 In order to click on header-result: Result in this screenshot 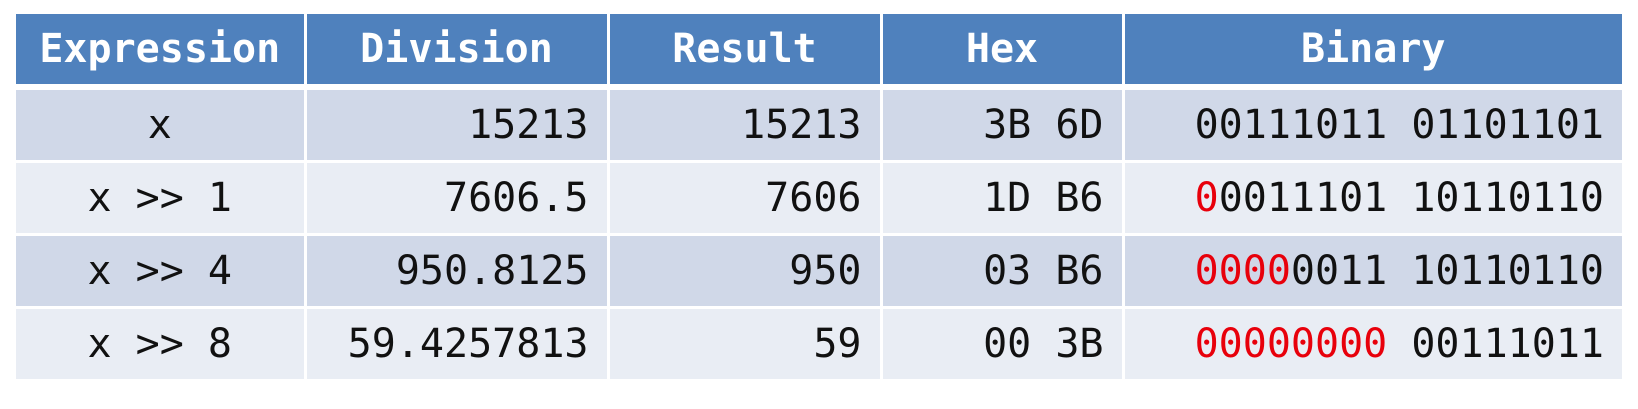, I will do `click(745, 52)`.